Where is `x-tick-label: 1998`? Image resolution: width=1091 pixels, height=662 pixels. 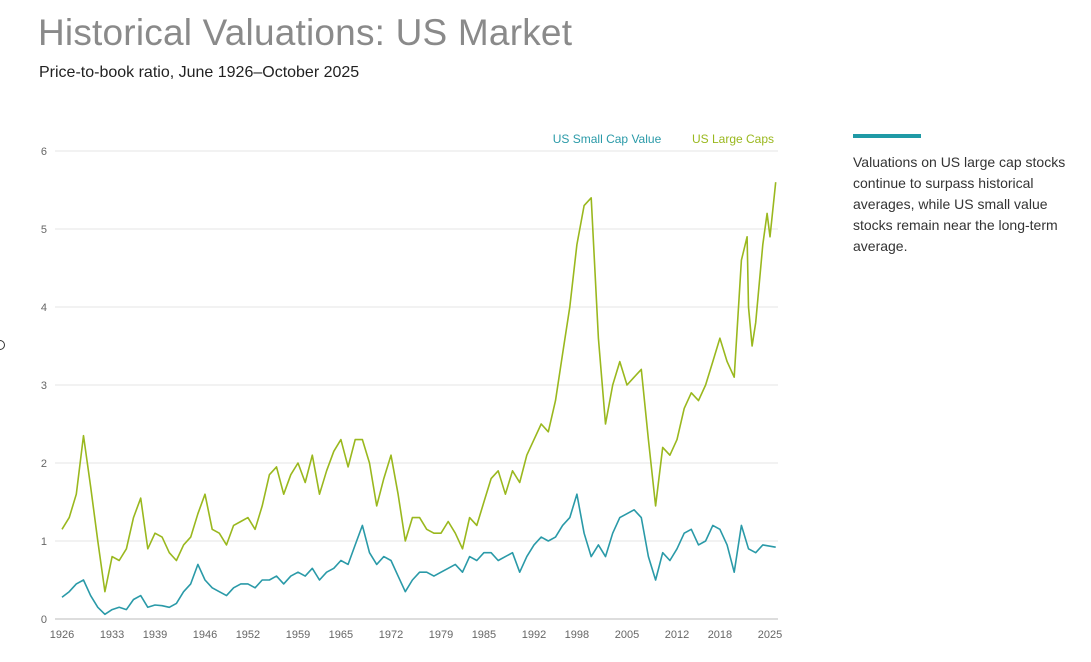 x-tick-label: 1998 is located at coordinates (577, 635).